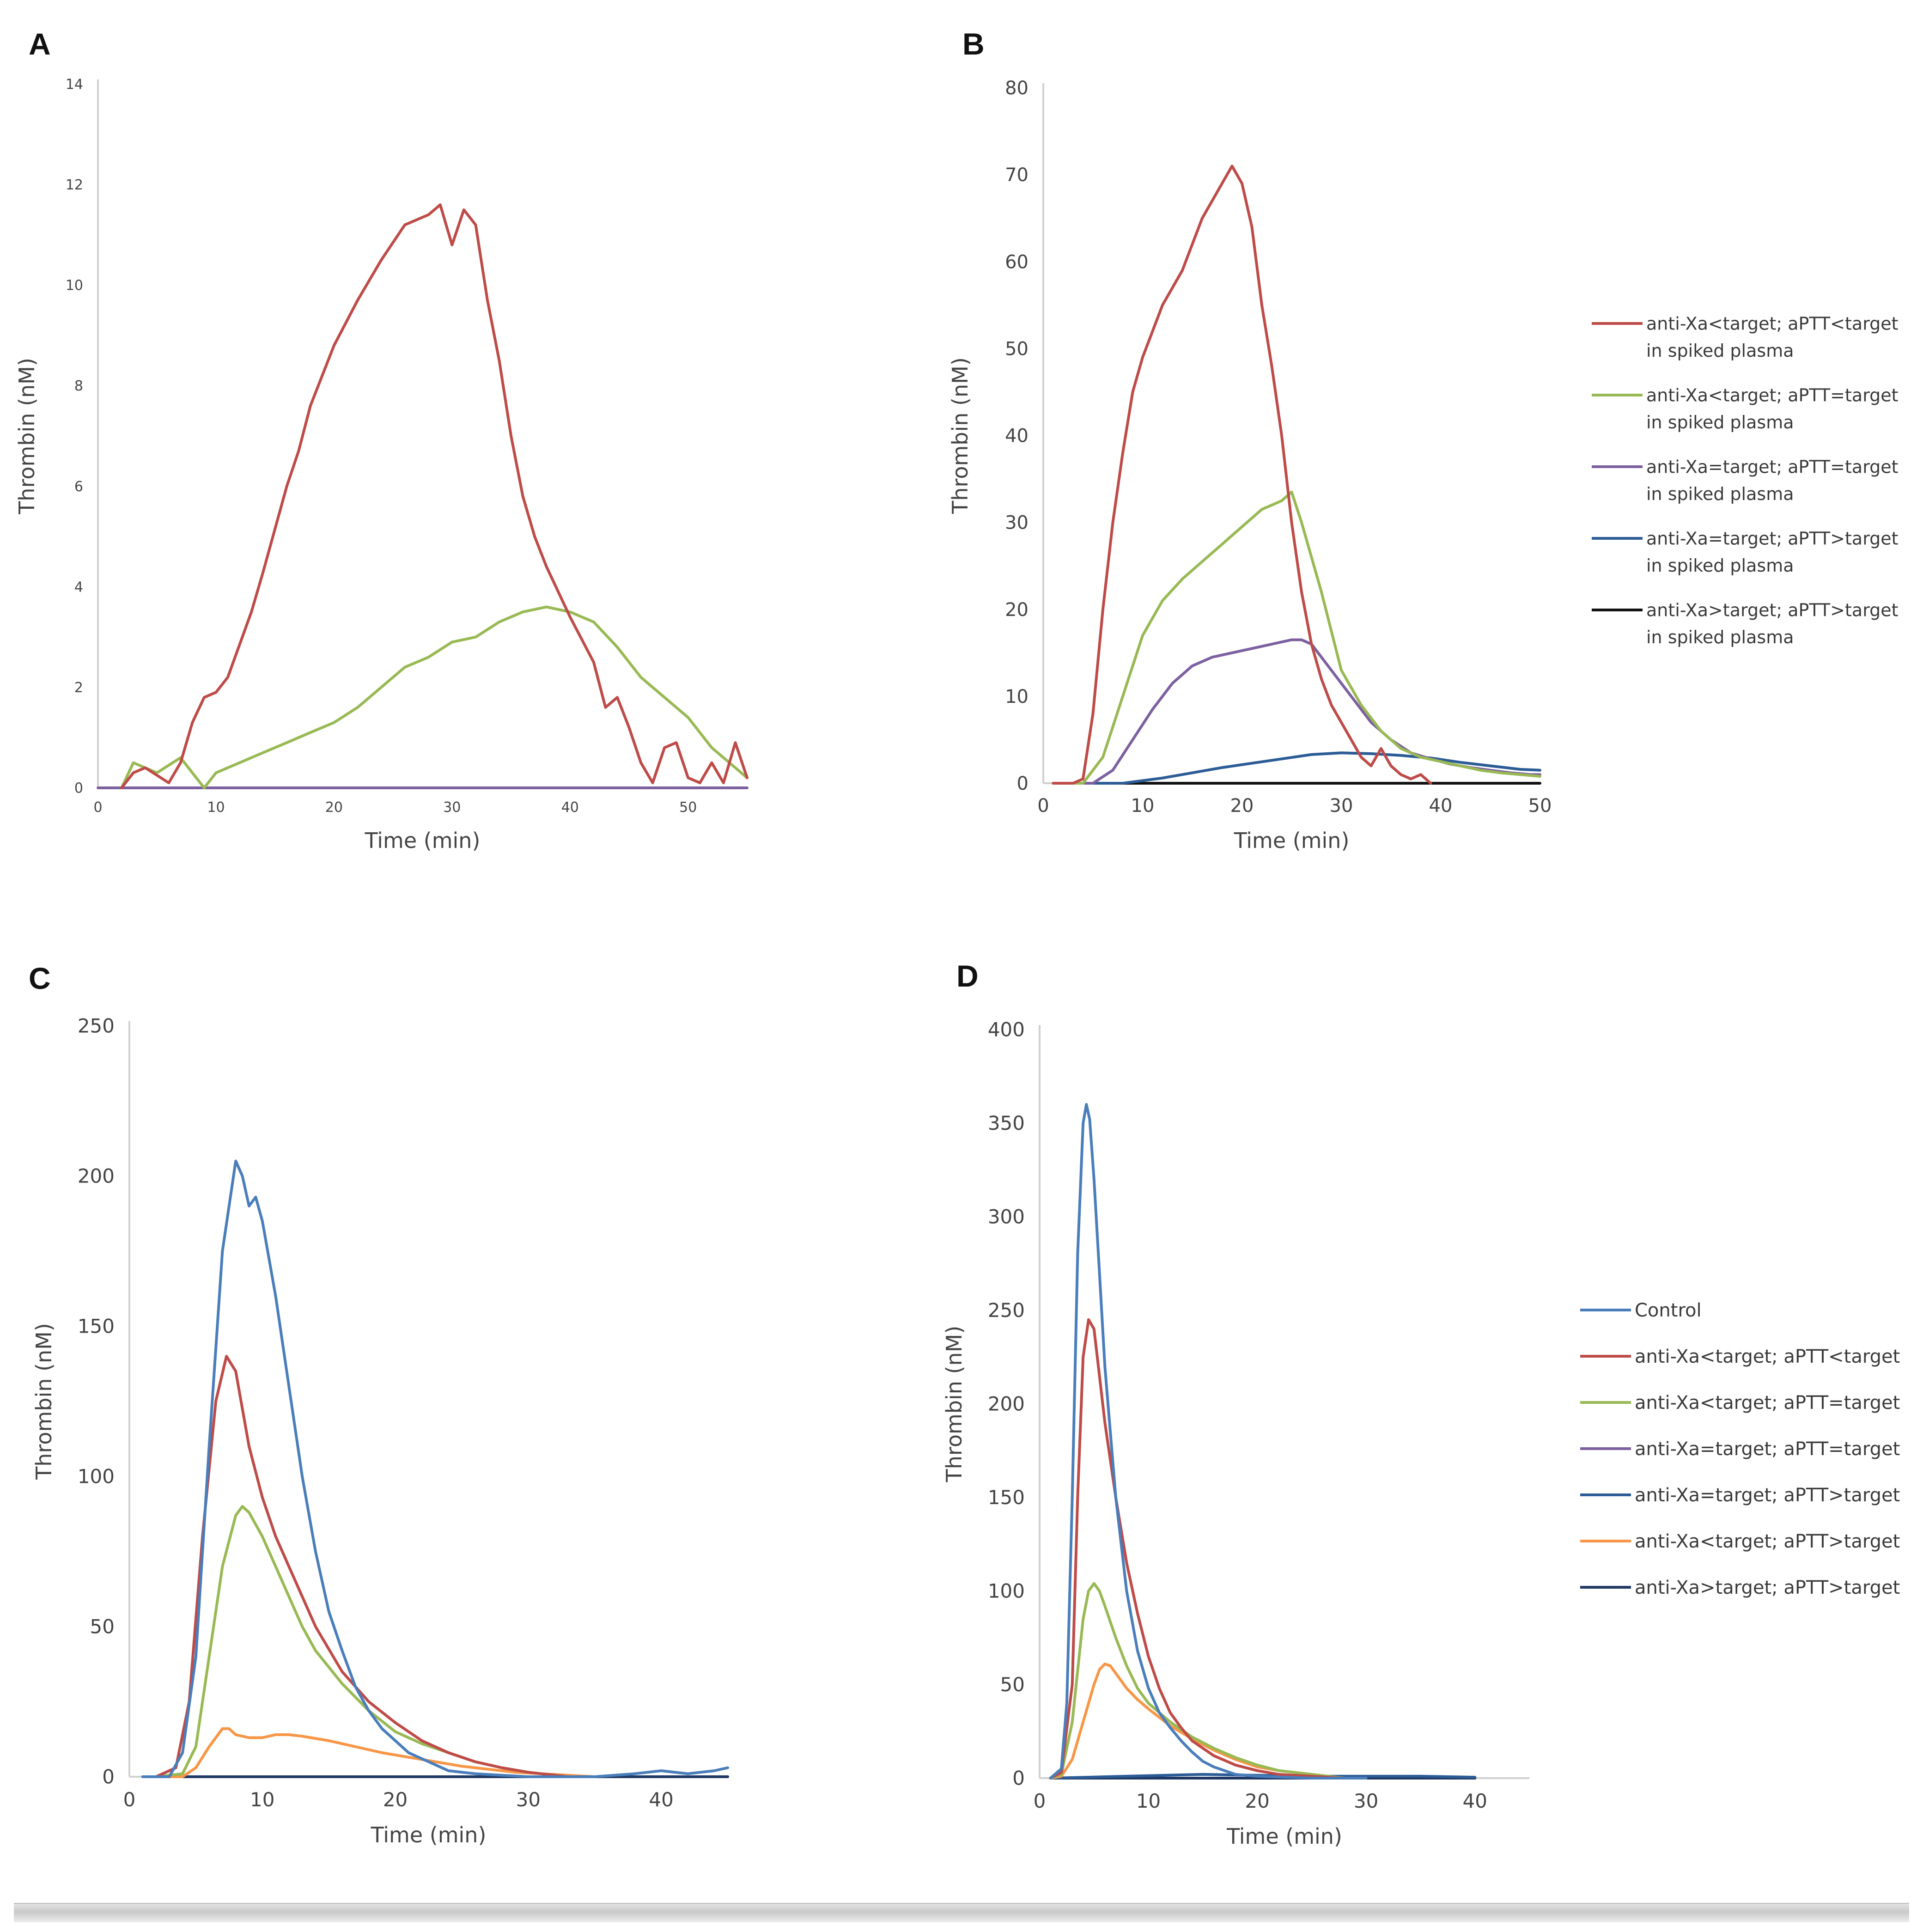  What do you see at coordinates (78, 688) in the screenshot?
I see `y-tick-label: 2` at bounding box center [78, 688].